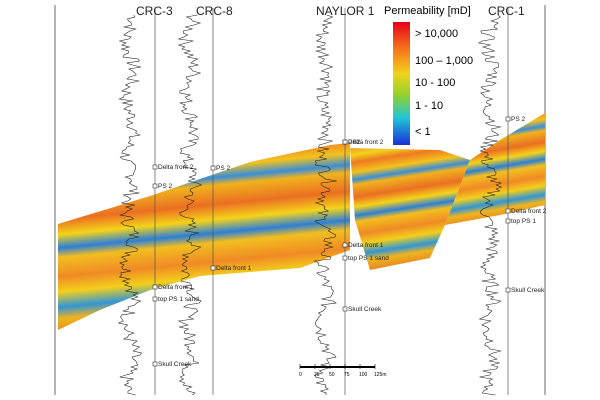 The height and width of the screenshot is (400, 600). What do you see at coordinates (347, 375) in the screenshot?
I see `scale-label: 75` at bounding box center [347, 375].